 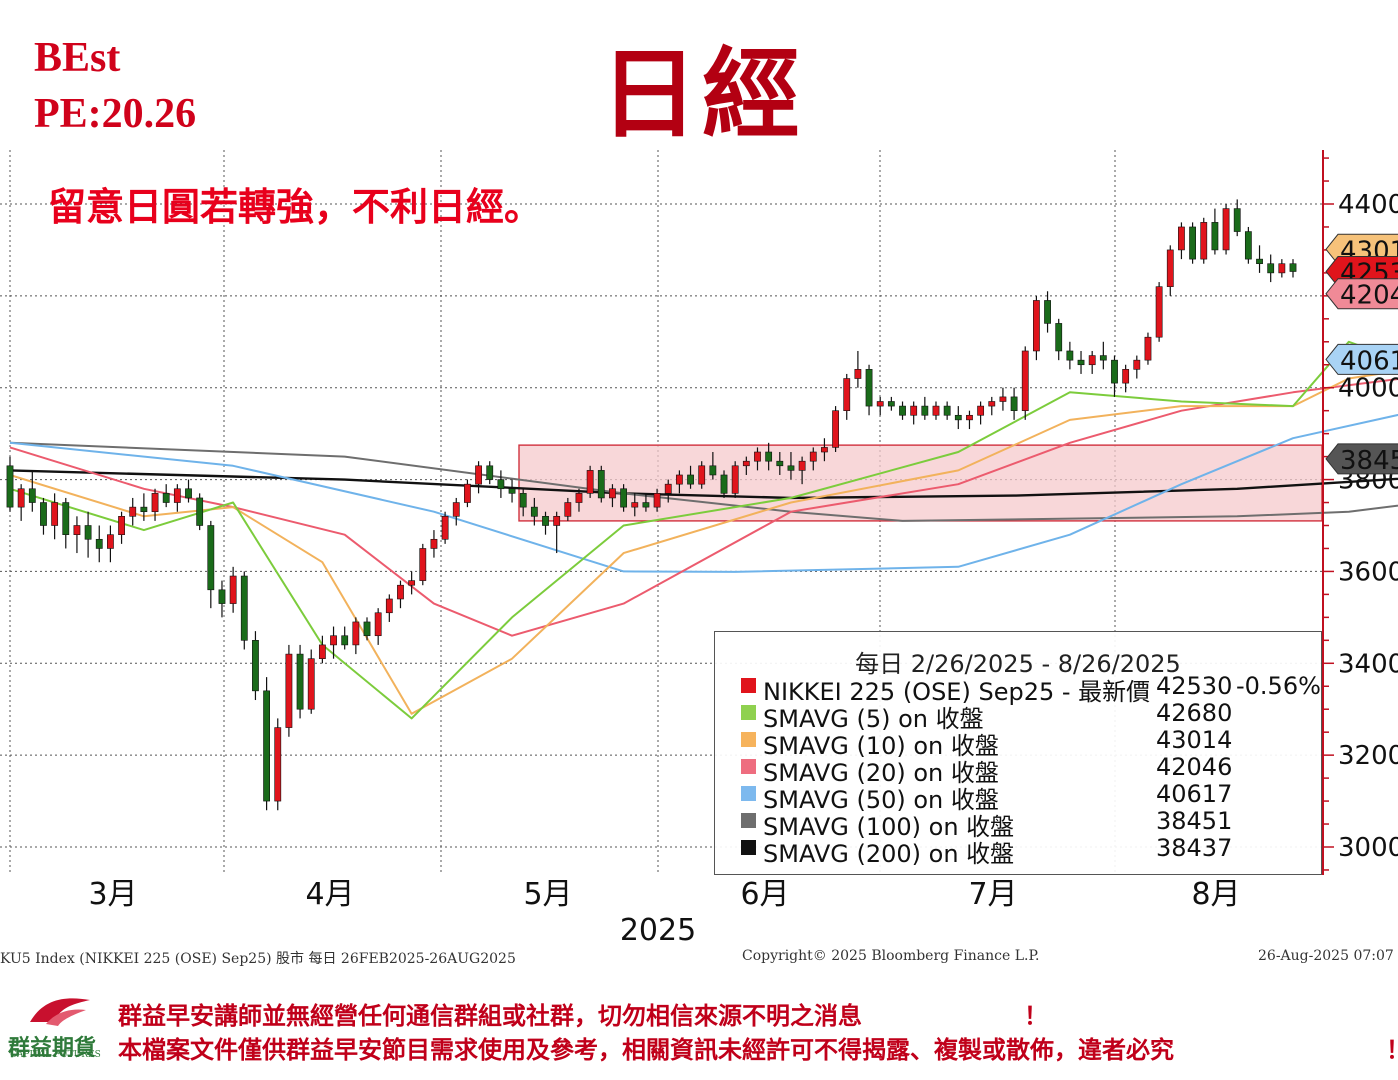 I want to click on legend-series-name: NIKKEI 225 (OSE) Sep25 - 最新價, so click(x=957, y=692).